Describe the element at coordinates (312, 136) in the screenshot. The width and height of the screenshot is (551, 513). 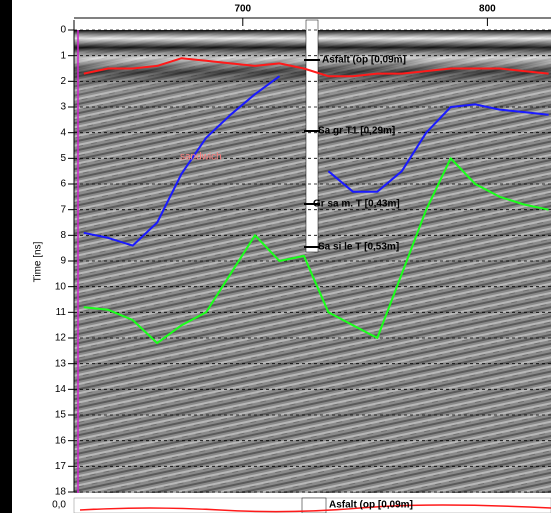
I see `borehole-column` at that location.